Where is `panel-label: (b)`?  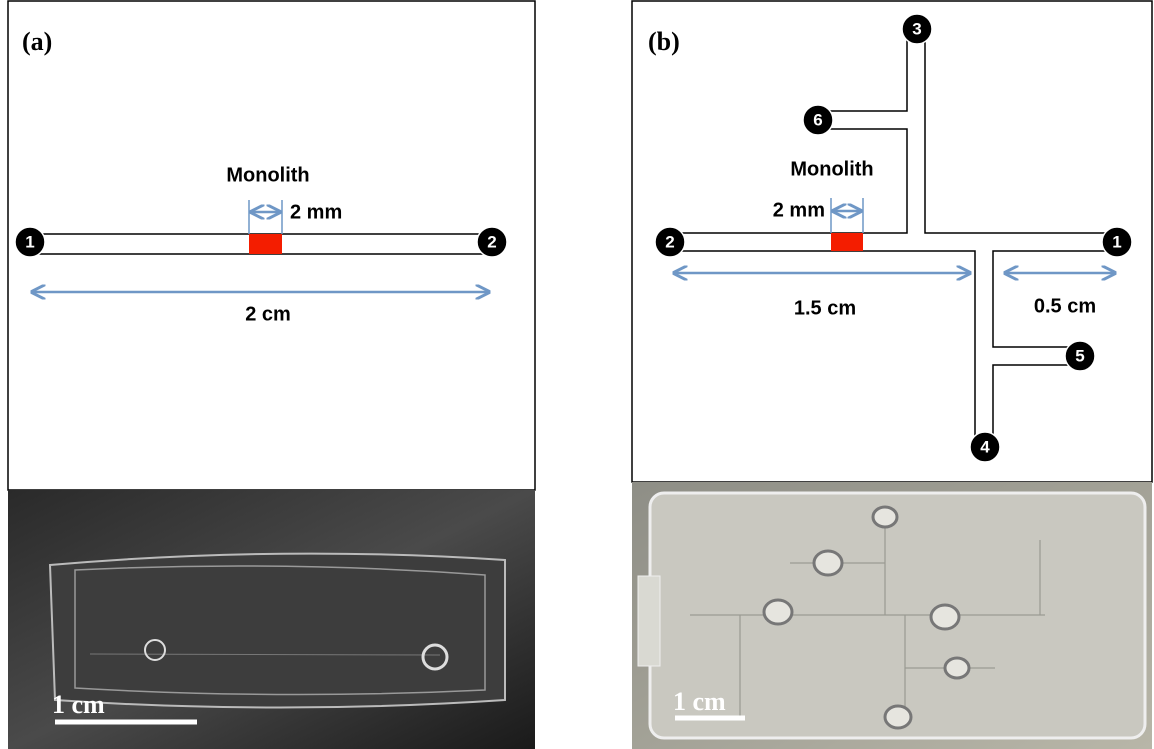 panel-label: (b) is located at coordinates (664, 41).